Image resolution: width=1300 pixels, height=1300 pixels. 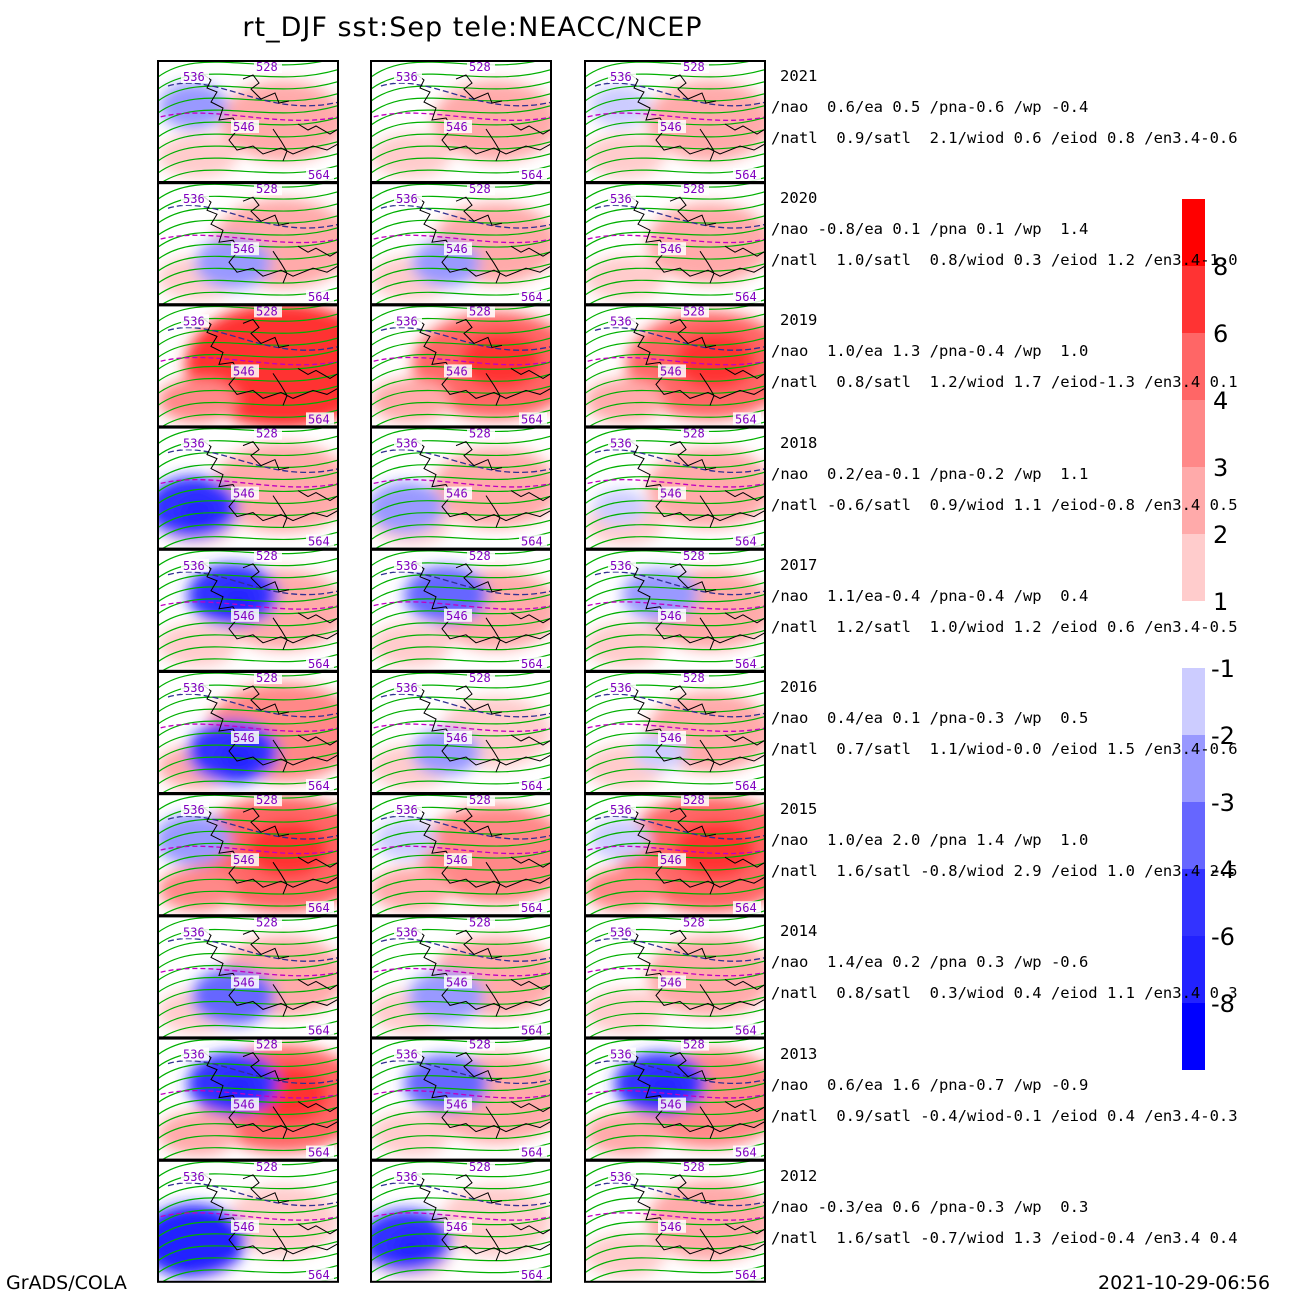 I want to click on map-panel-2021-1: 528 536 546 564, so click(x=248, y=121).